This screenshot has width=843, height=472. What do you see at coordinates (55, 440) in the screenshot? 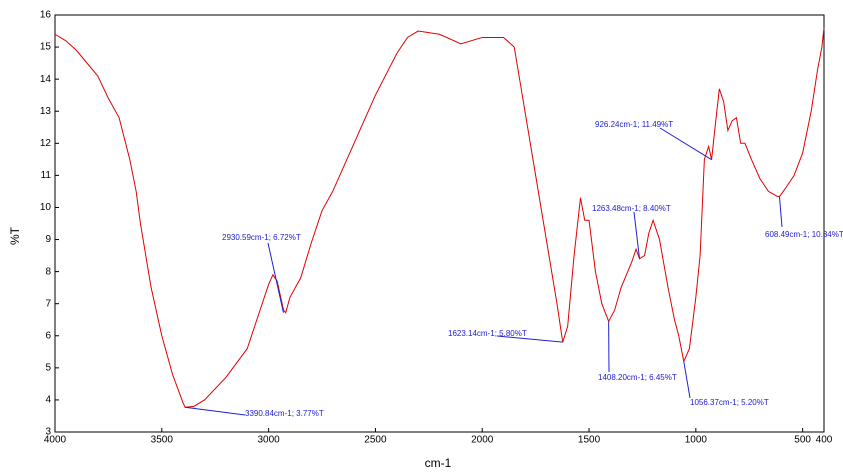
I see `x-tick-label: 4000` at bounding box center [55, 440].